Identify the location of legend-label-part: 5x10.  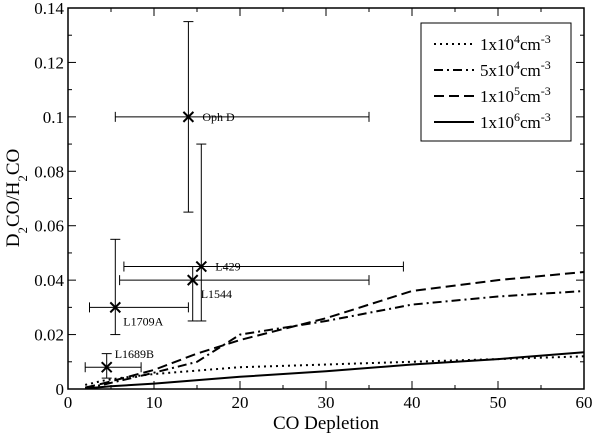
(497, 70).